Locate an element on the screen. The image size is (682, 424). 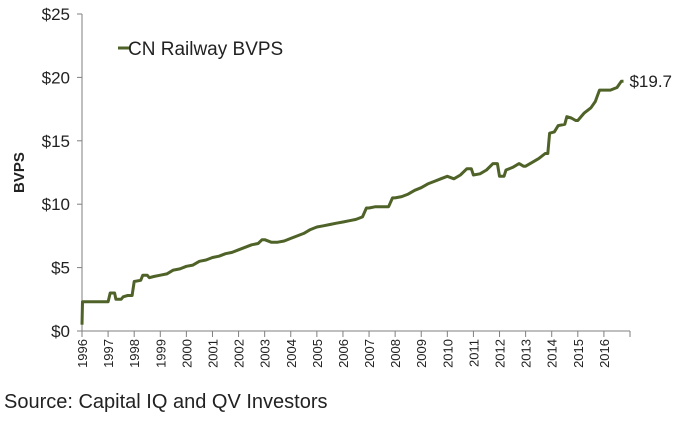
x-tick-label: 2006 is located at coordinates (343, 353).